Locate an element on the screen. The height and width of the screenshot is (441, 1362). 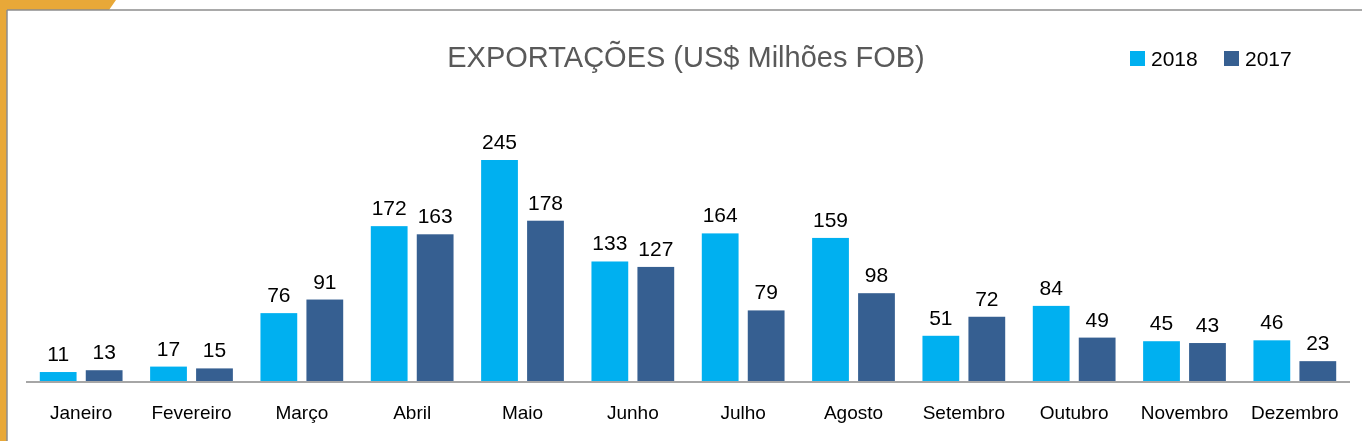
legend-label: 2018 is located at coordinates (1174, 59).